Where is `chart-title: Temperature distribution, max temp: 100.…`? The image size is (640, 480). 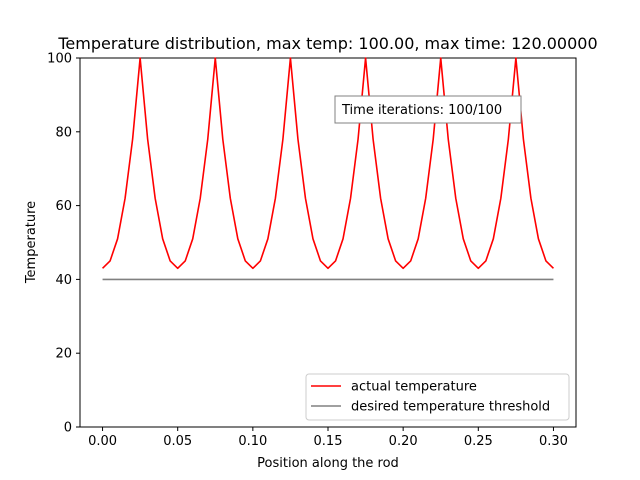 chart-title: Temperature distribution, max temp: 100.… is located at coordinates (327, 43).